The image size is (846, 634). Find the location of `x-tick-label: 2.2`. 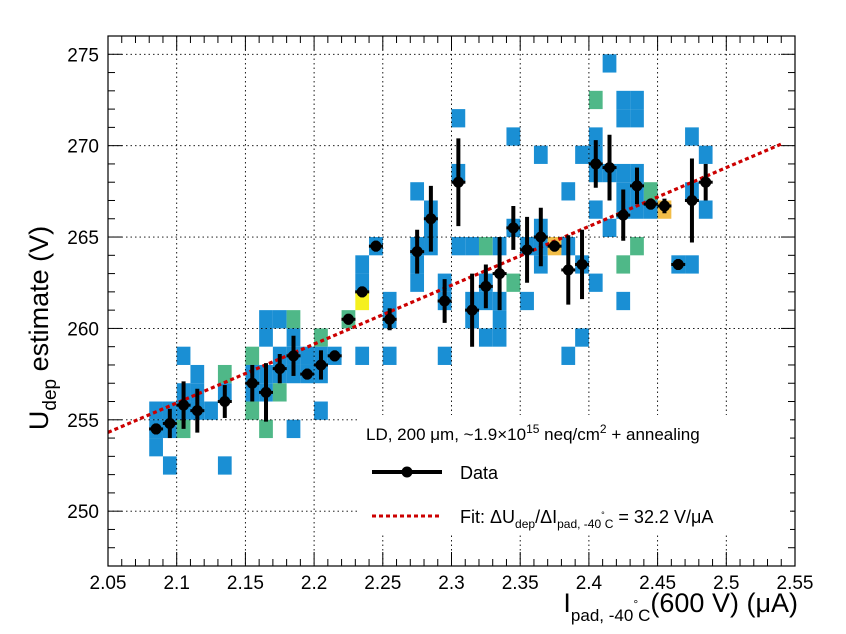

x-tick-label: 2.2 is located at coordinates (314, 583).